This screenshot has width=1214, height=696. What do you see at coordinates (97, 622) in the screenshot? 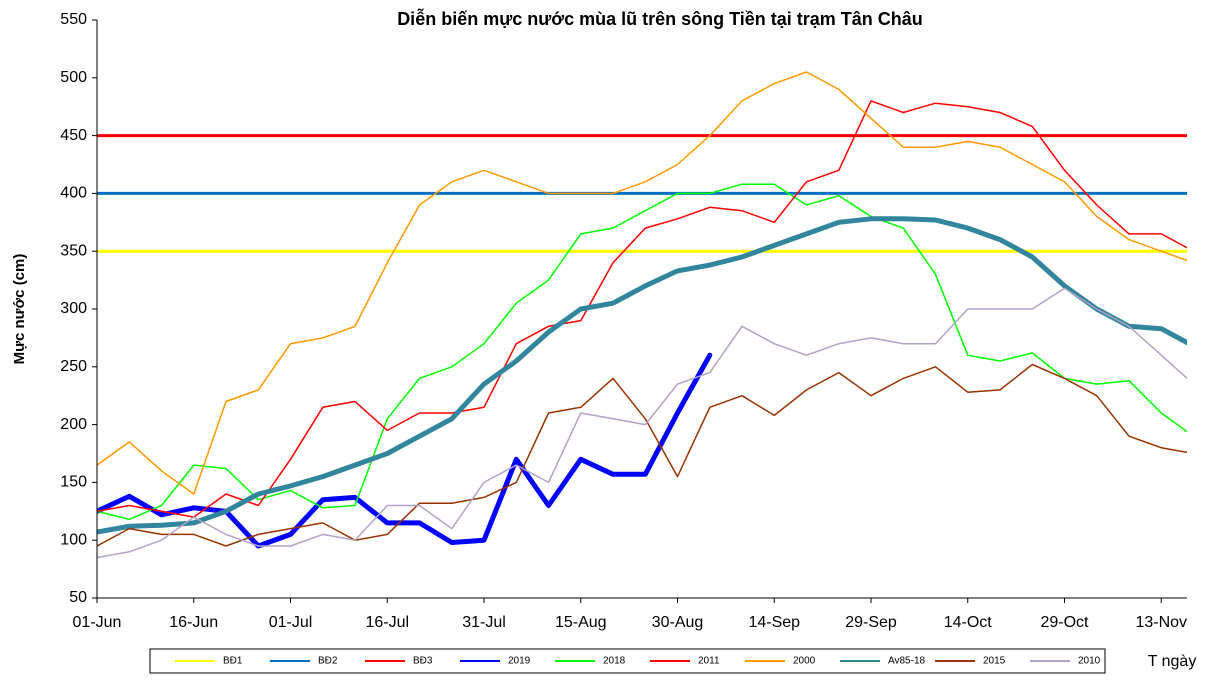
I see `x-tick-label: 01-Jun` at bounding box center [97, 622].